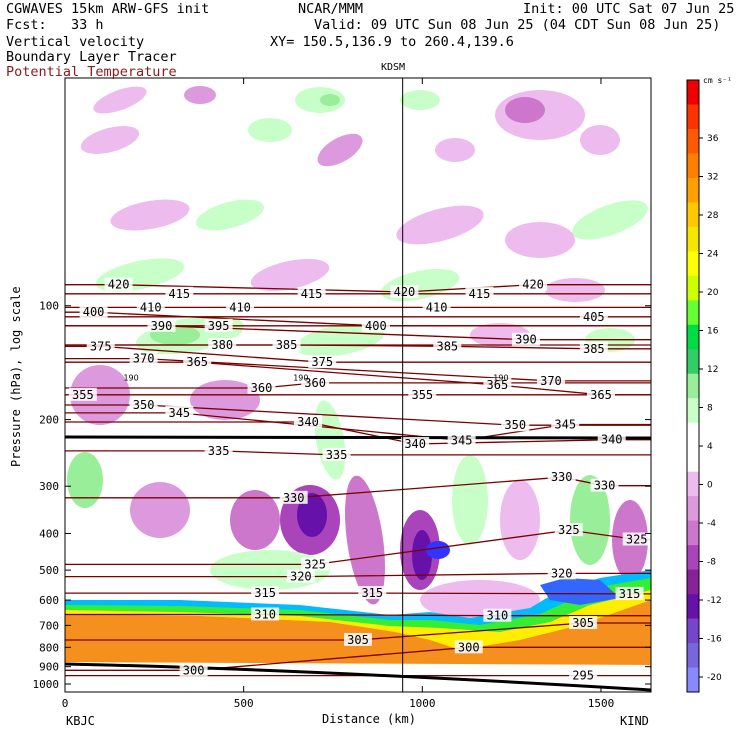 This screenshot has height=740, width=740. Describe the element at coordinates (75, 42) in the screenshot. I see `field-vertical-velocity: Vertical velocity` at that location.